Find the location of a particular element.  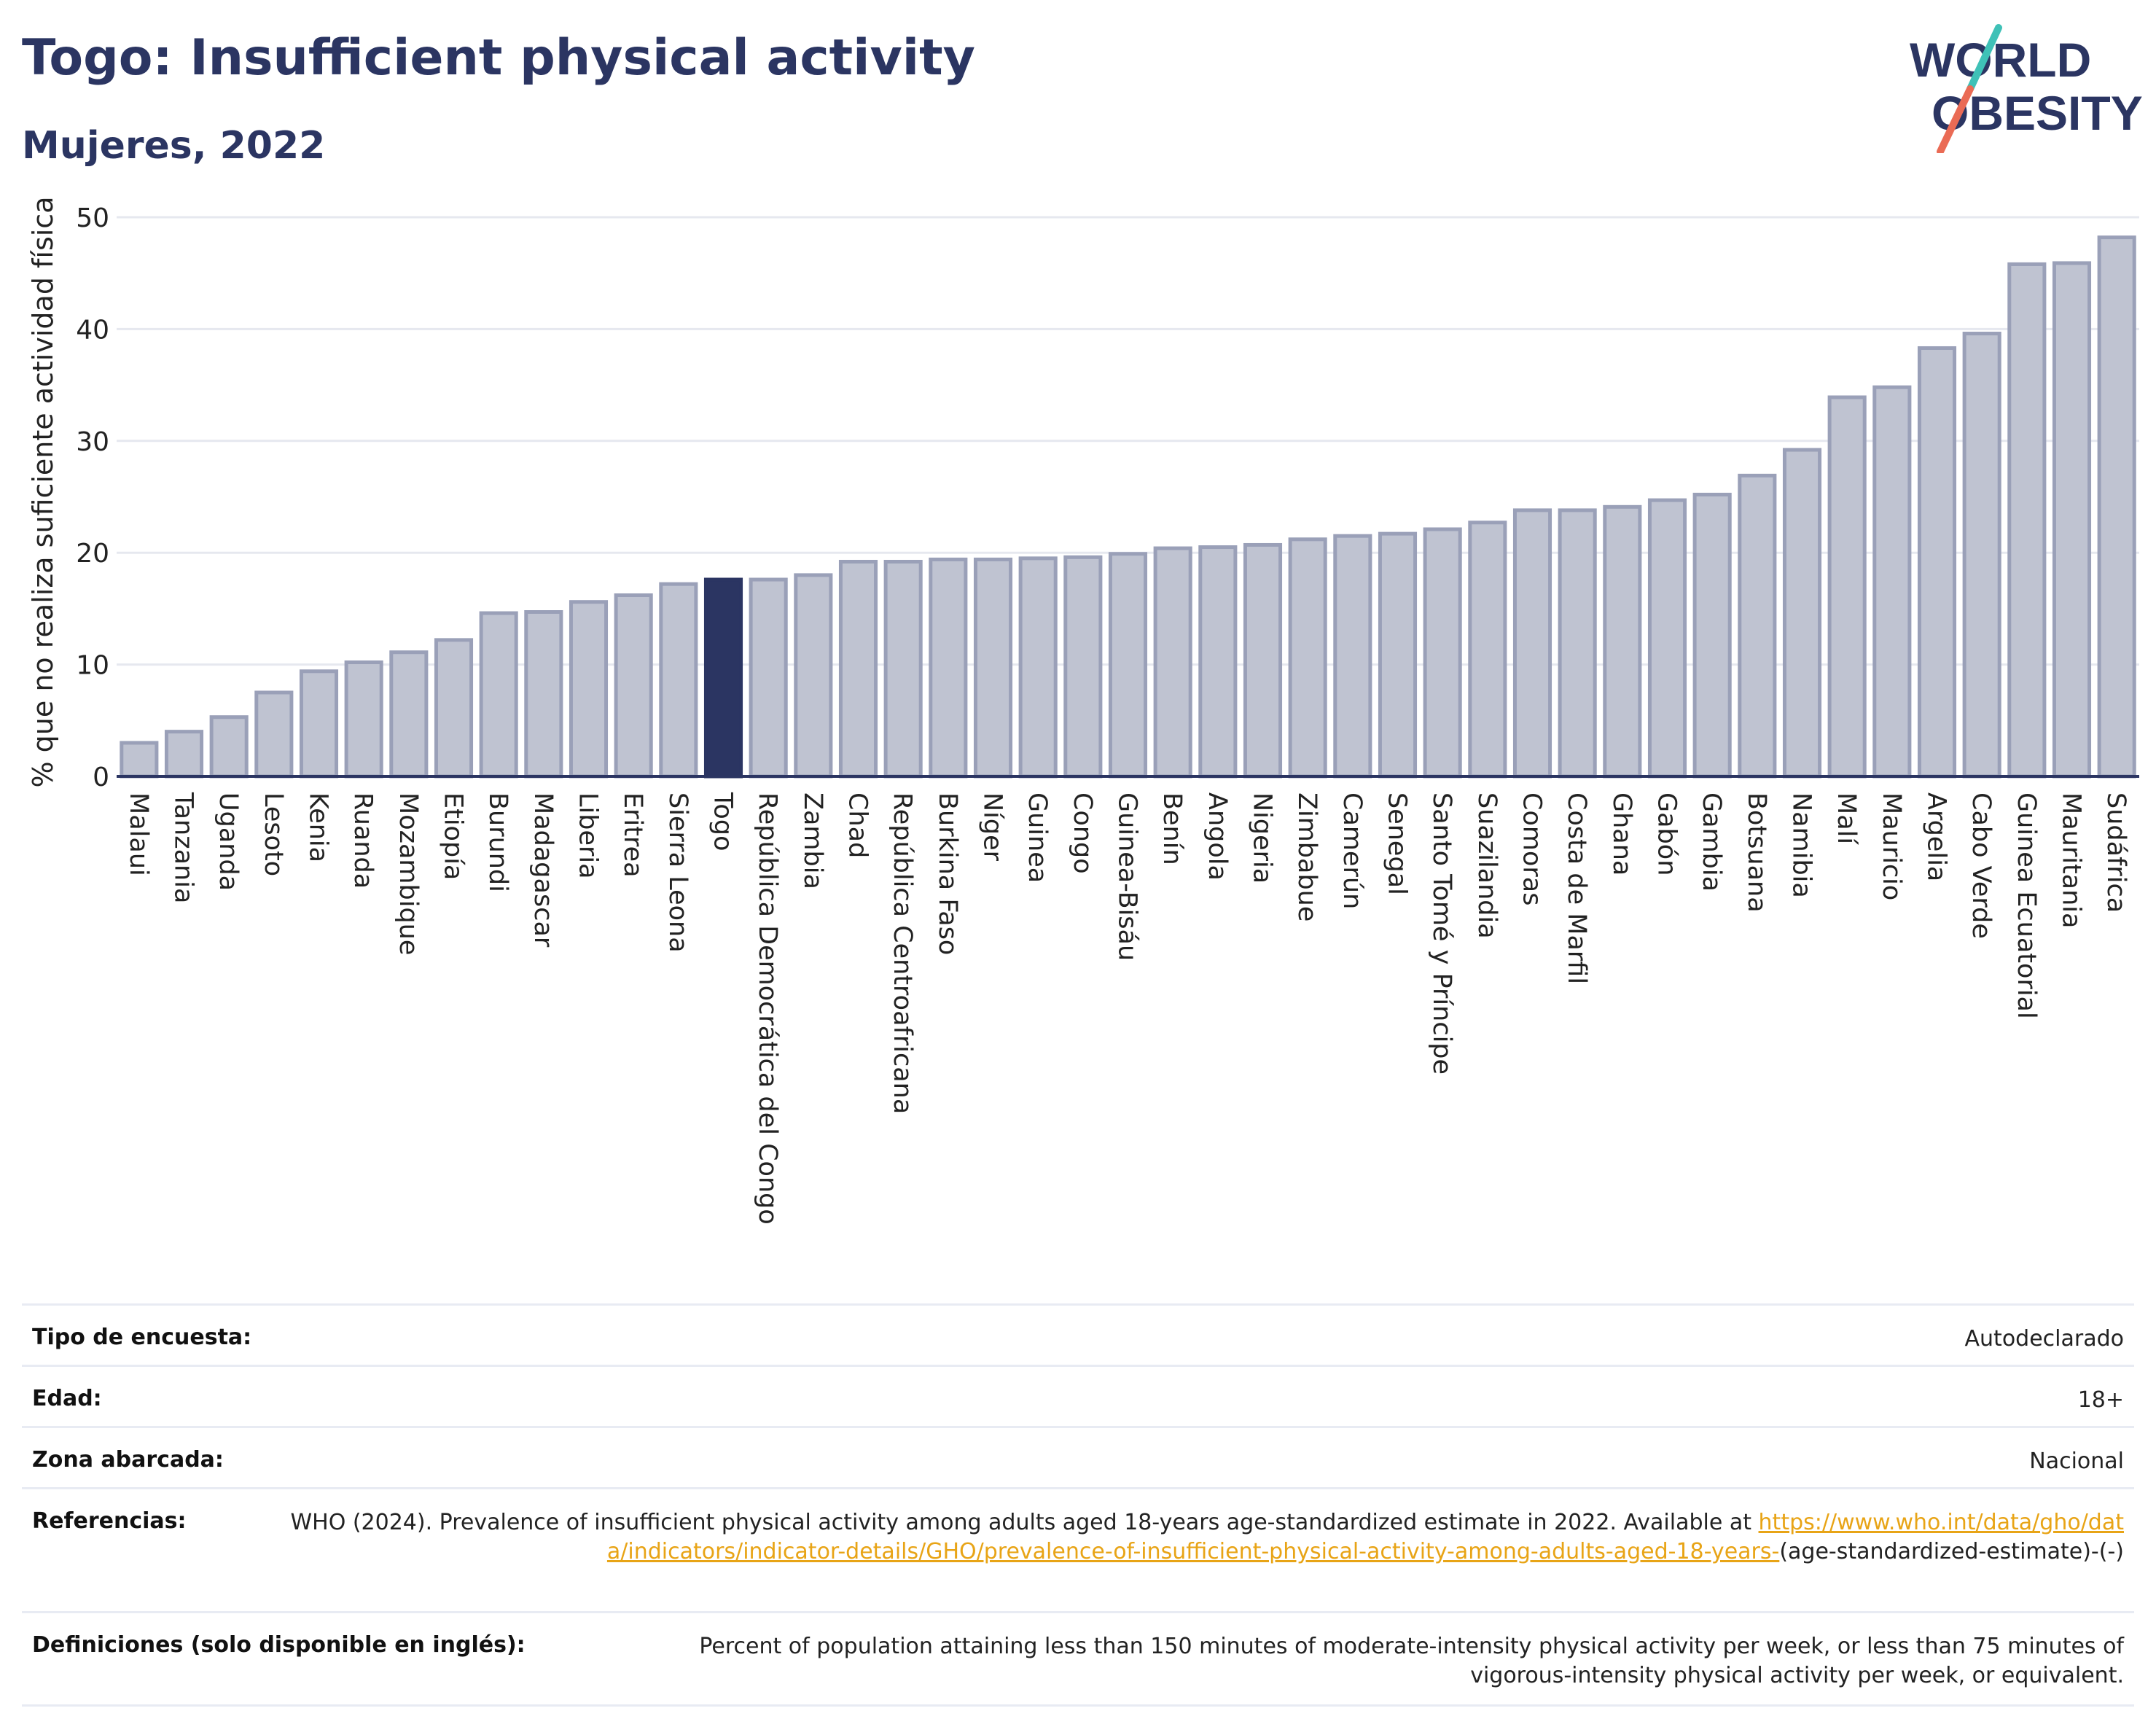

x-tick-label: Gabón is located at coordinates (1667, 834).